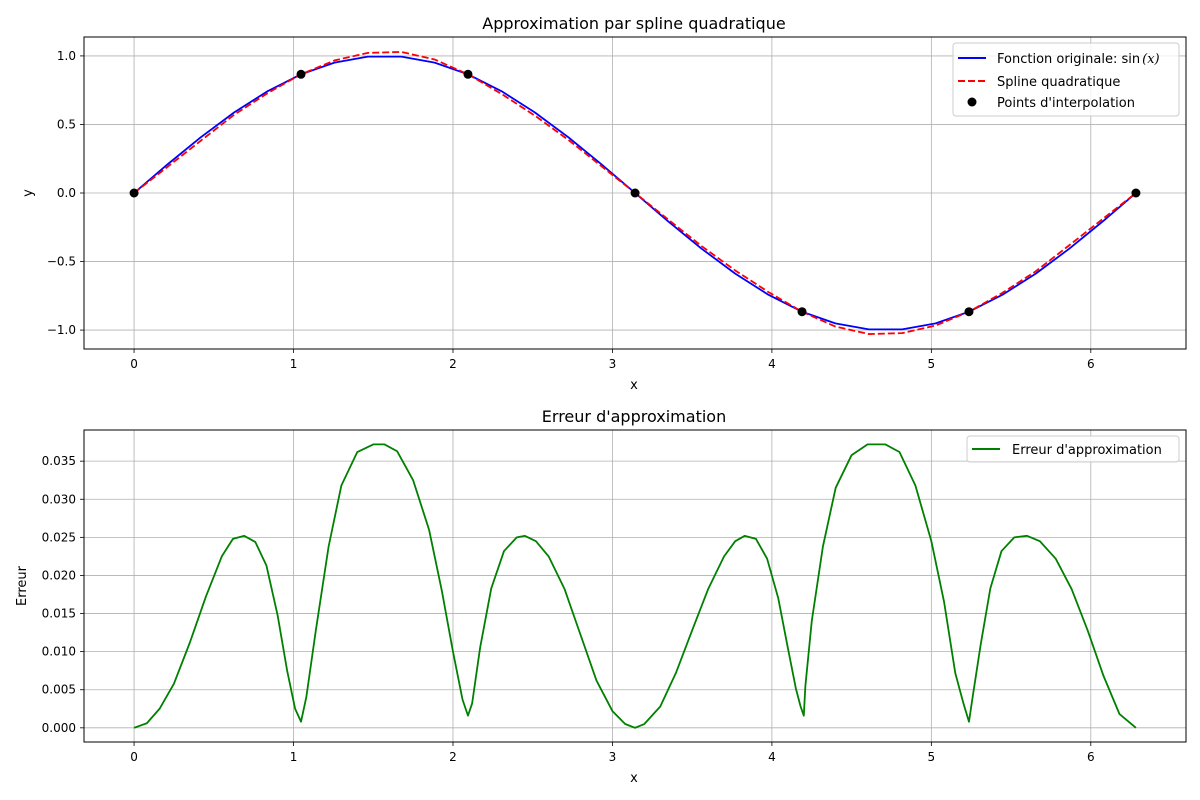 The height and width of the screenshot is (800, 1200). Describe the element at coordinates (1150, 59) in the screenshot. I see `legend-label-sin-math: (x)` at that location.